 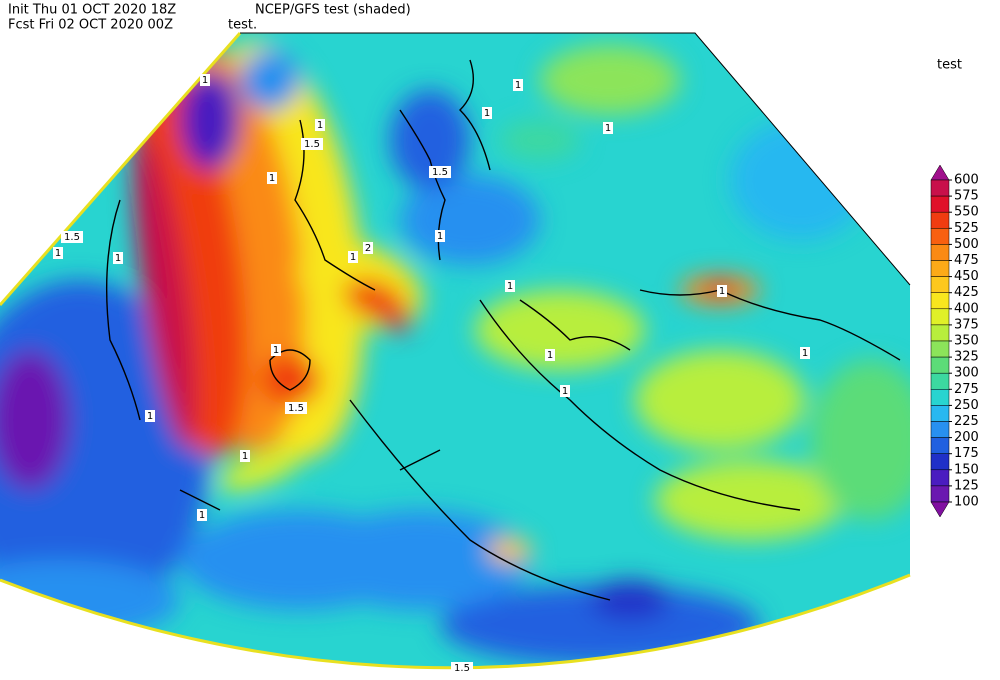 What do you see at coordinates (966, 324) in the screenshot?
I see `colorbar-label: 375` at bounding box center [966, 324].